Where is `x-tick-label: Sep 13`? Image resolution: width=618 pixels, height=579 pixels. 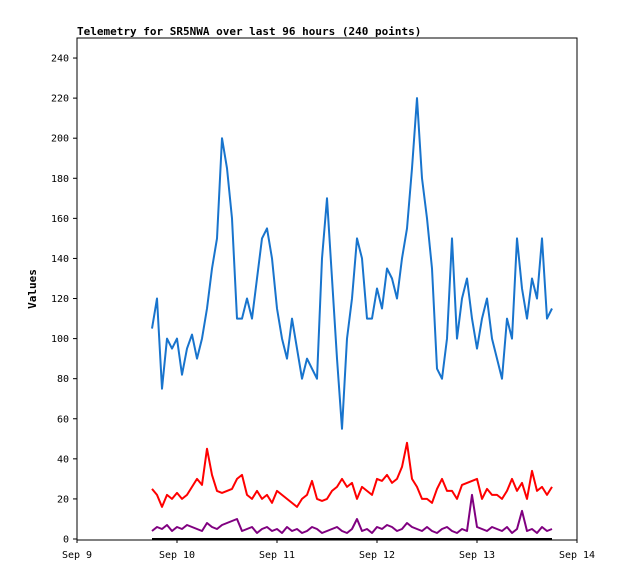 x-tick-label: Sep 13 is located at coordinates (477, 555).